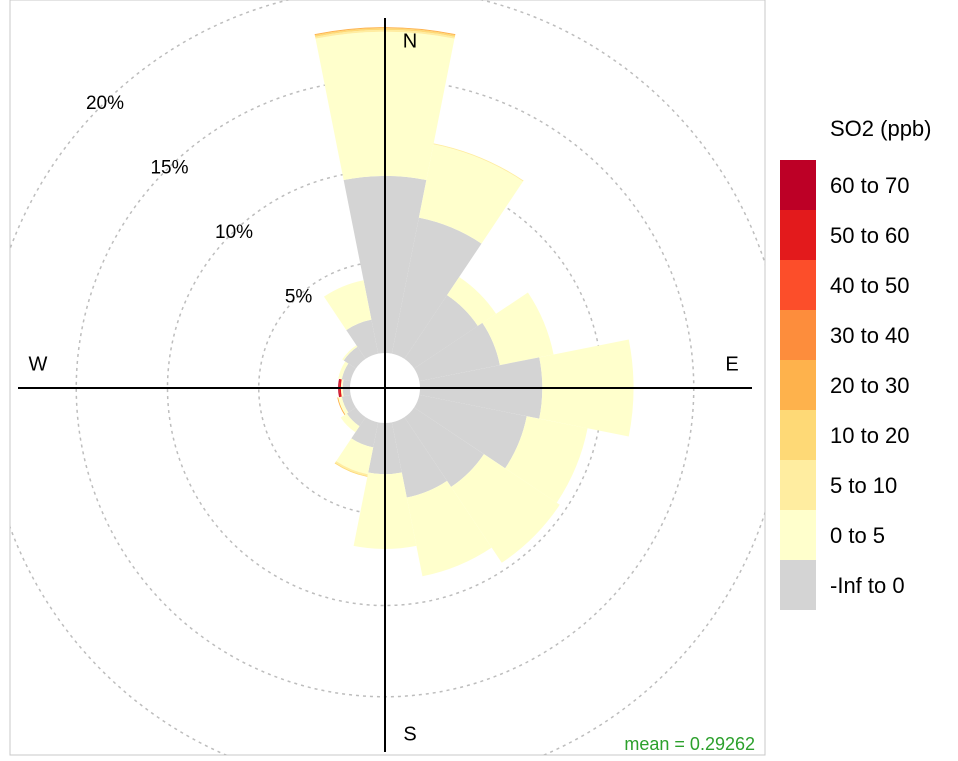 The image size is (958, 761). Describe the element at coordinates (105, 103) in the screenshot. I see `r-tick-label: 20%` at that location.